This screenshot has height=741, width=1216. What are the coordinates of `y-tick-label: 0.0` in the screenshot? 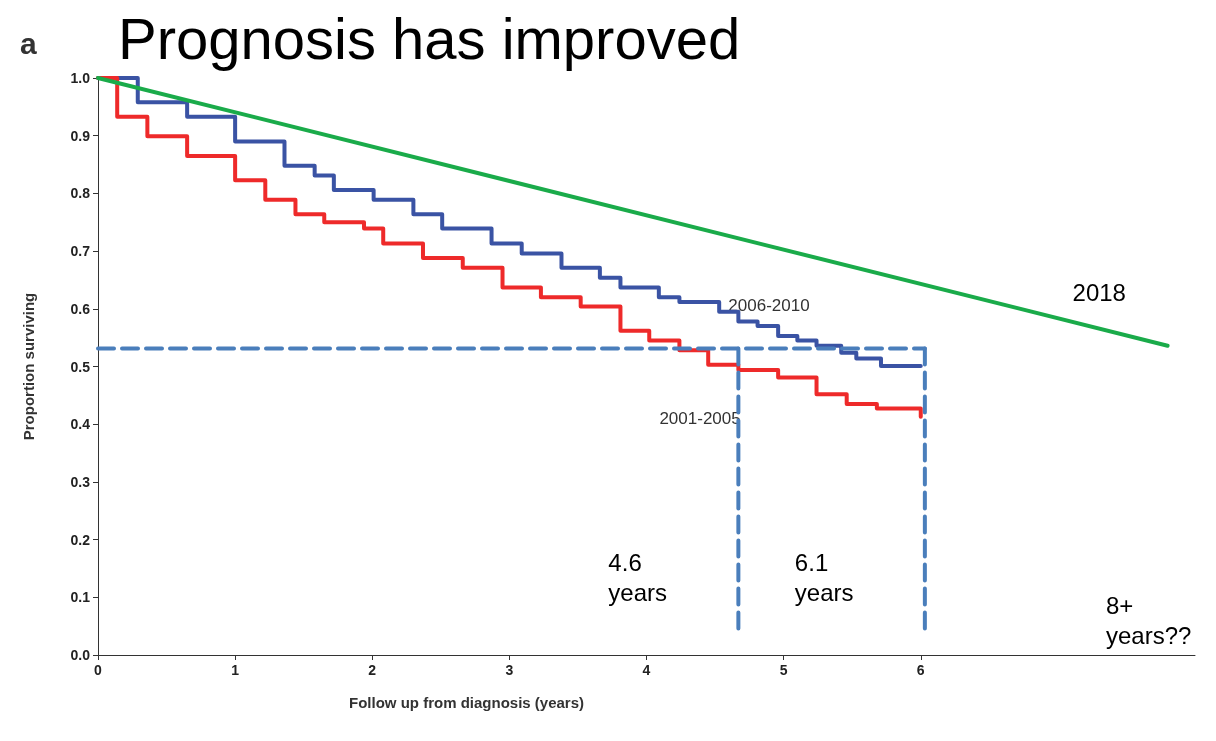 It's located at (80, 655).